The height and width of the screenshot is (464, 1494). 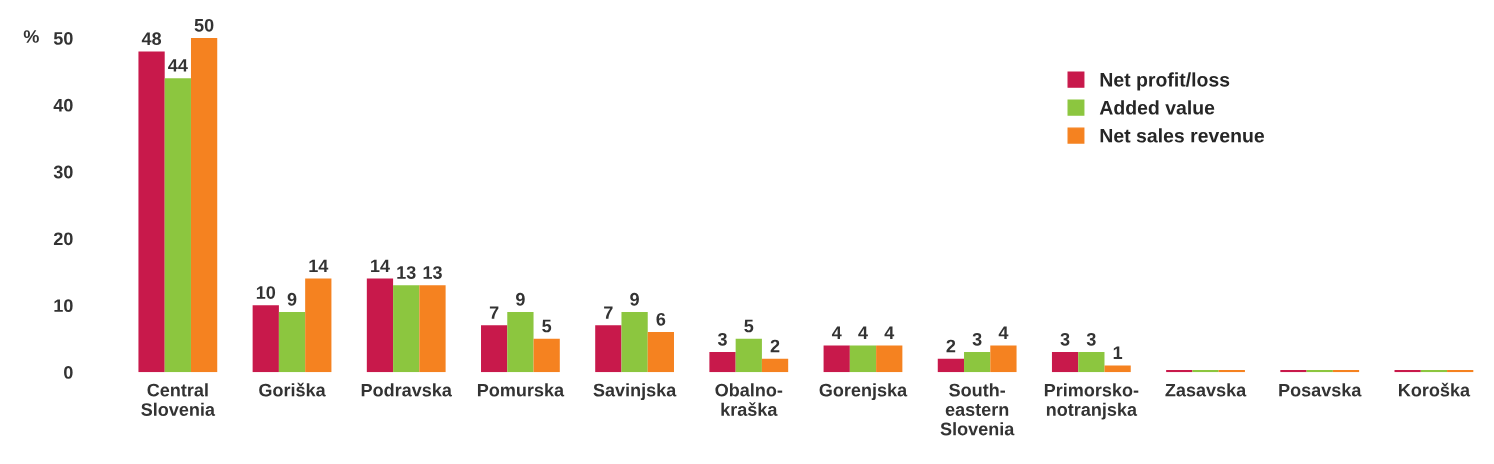 I want to click on x-tick-label: Podravska, so click(x=406, y=390).